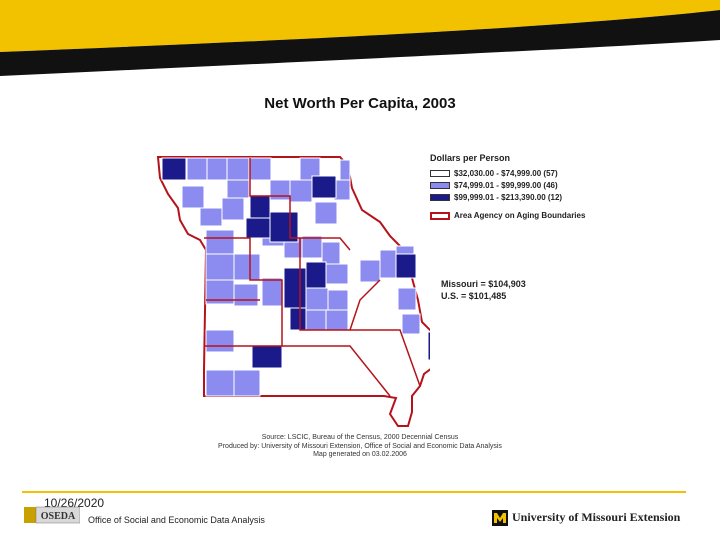 The width and height of the screenshot is (720, 540). Describe the element at coordinates (596, 517) in the screenshot. I see `university-name: University of Missouri Extension` at that location.